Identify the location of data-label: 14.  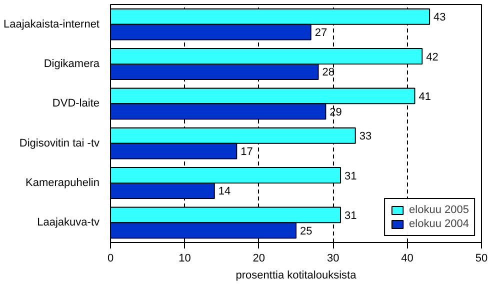
(224, 192).